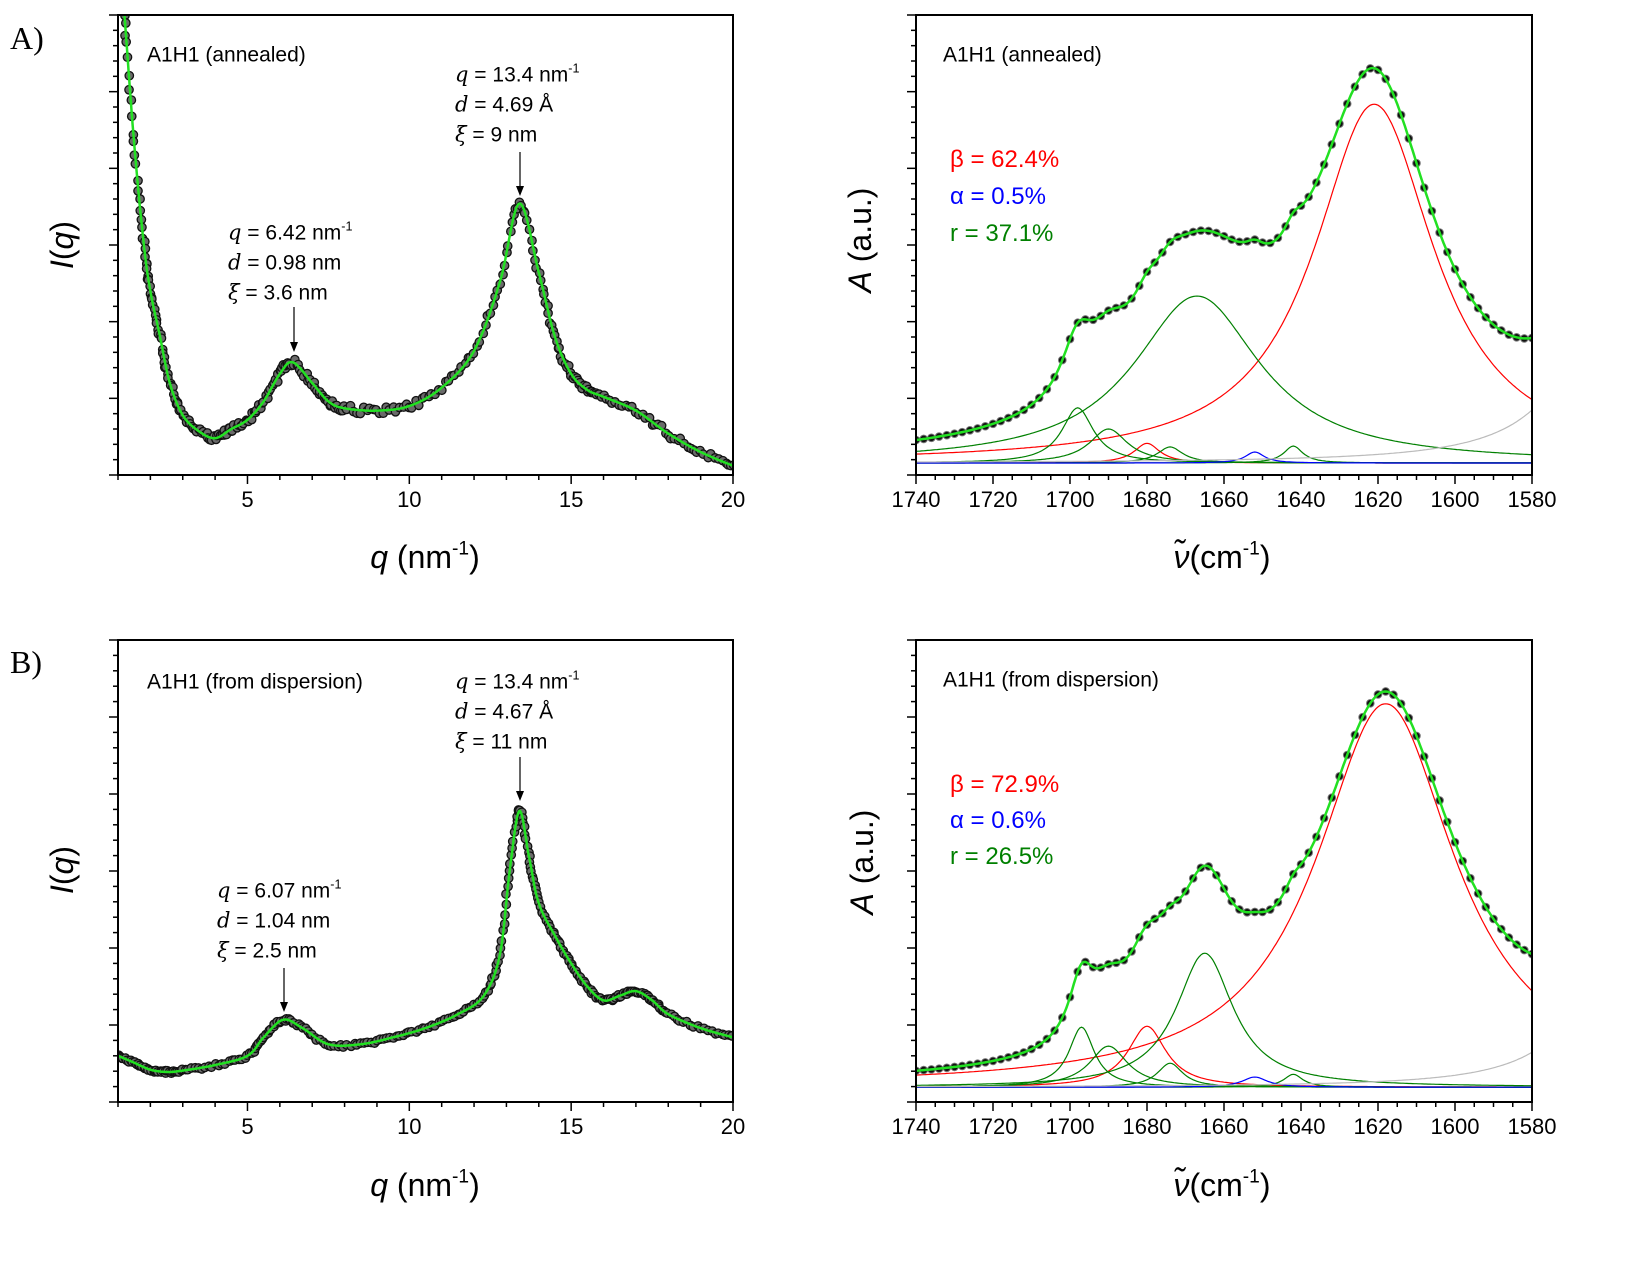  Describe the element at coordinates (733, 1126) in the screenshot. I see `x-tick-label: 20` at that location.